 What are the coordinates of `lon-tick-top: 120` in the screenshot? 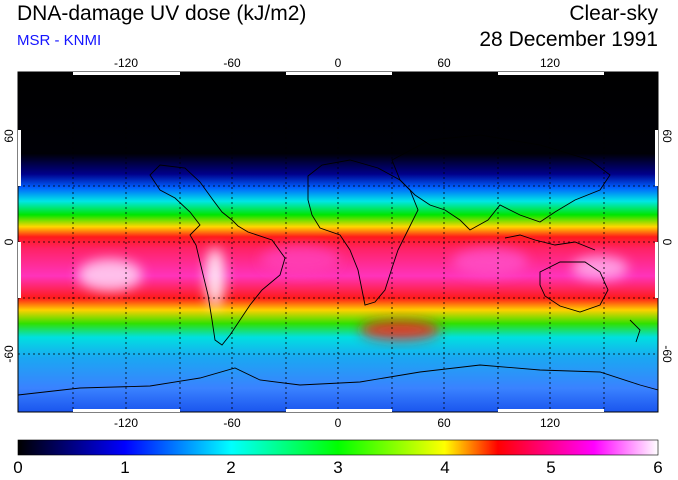 It's located at (550, 63).